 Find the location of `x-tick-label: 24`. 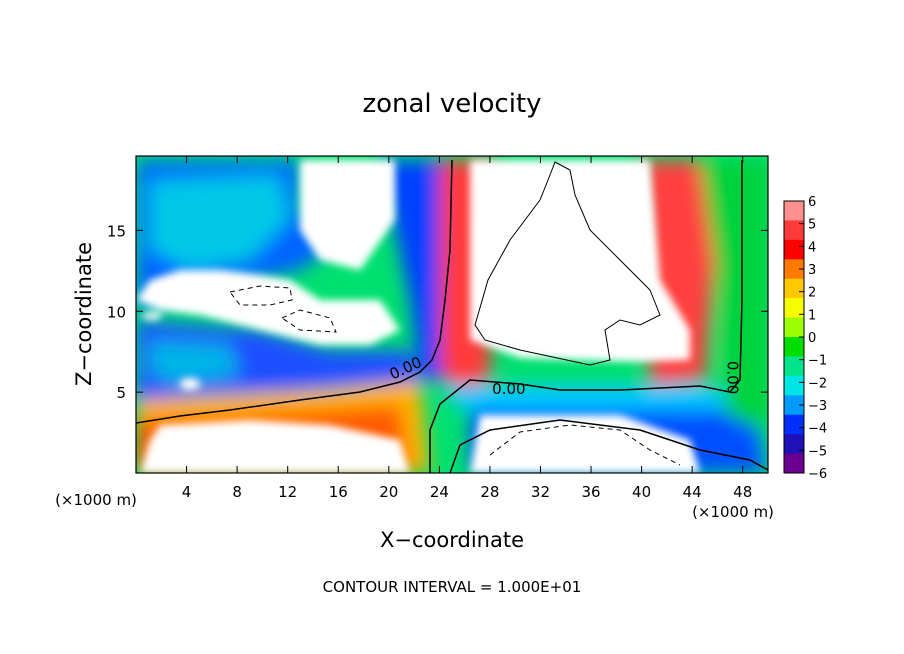

x-tick-label: 24 is located at coordinates (439, 492).